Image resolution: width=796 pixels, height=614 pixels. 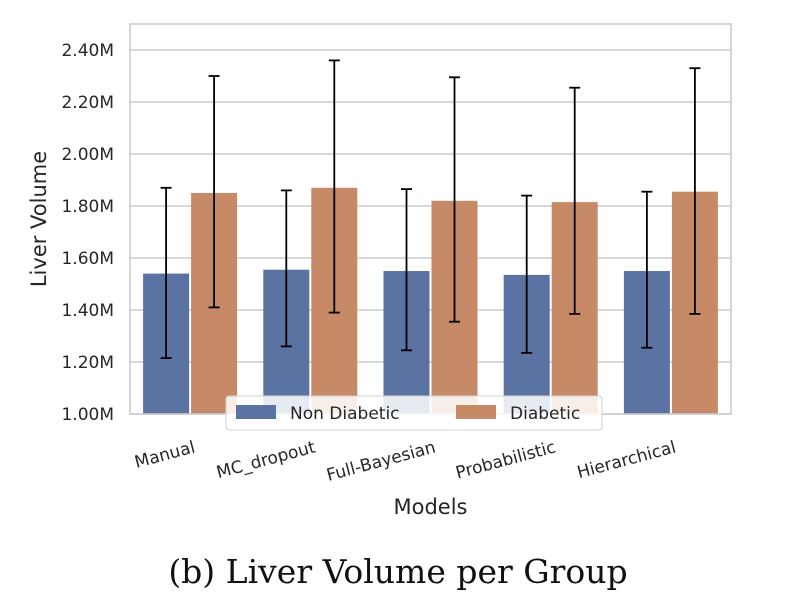 What do you see at coordinates (256, 412) in the screenshot?
I see `legend-swatch-non-diabetic` at bounding box center [256, 412].